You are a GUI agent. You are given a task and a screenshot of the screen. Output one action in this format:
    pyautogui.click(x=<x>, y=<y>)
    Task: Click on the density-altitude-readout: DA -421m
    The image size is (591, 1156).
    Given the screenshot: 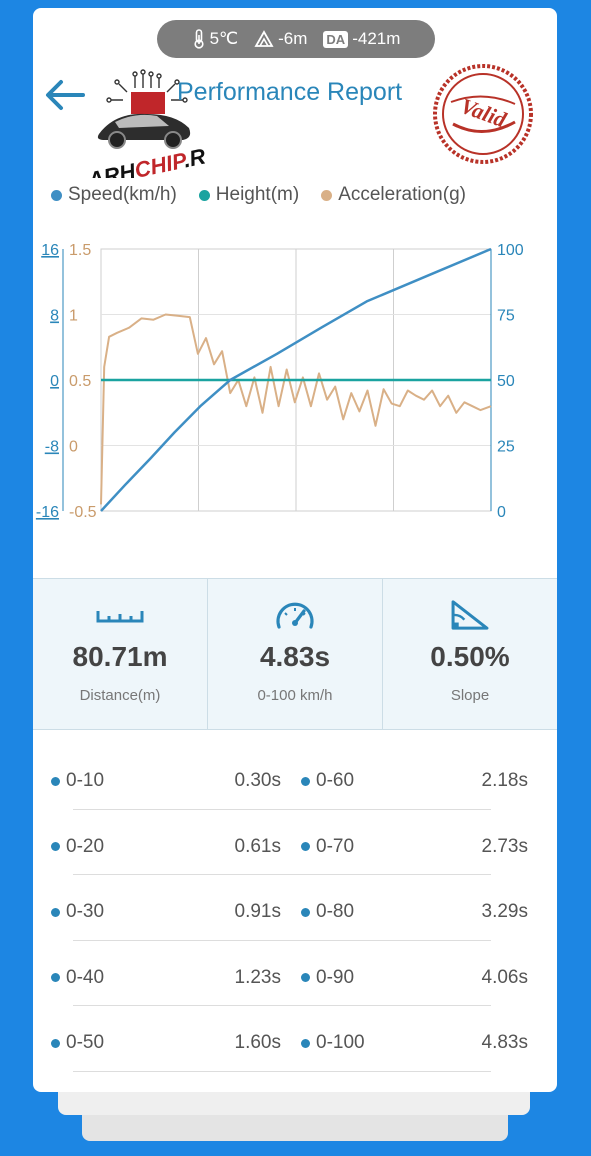 What is the action you would take?
    pyautogui.click(x=361, y=39)
    